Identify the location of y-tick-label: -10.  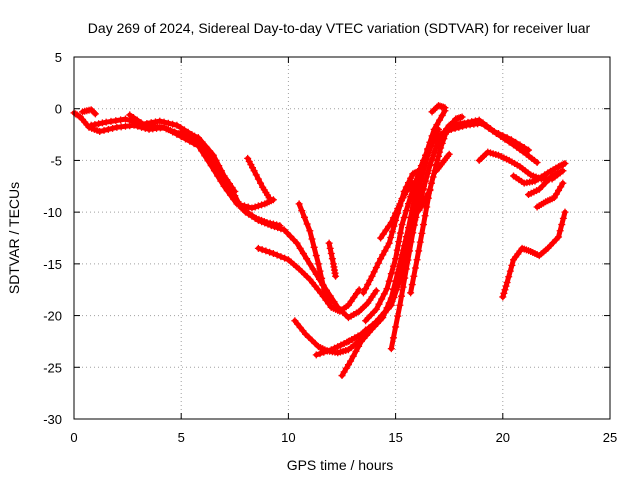
(52, 212).